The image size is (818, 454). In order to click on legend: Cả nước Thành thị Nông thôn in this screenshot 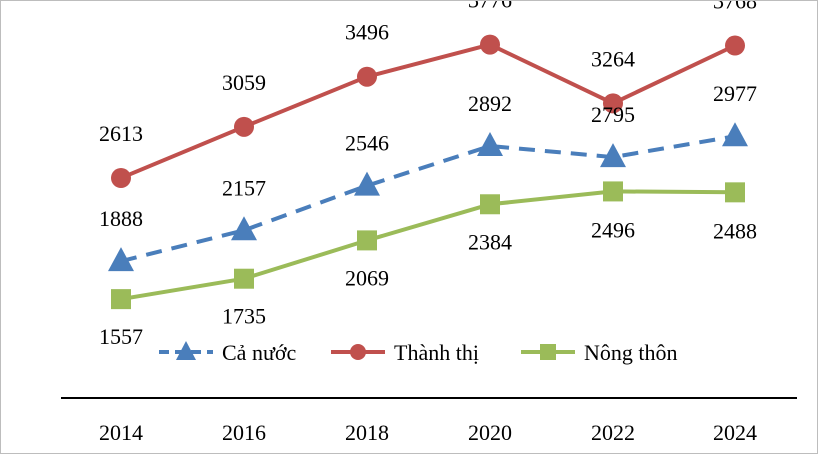, I will do `click(418, 352)`.